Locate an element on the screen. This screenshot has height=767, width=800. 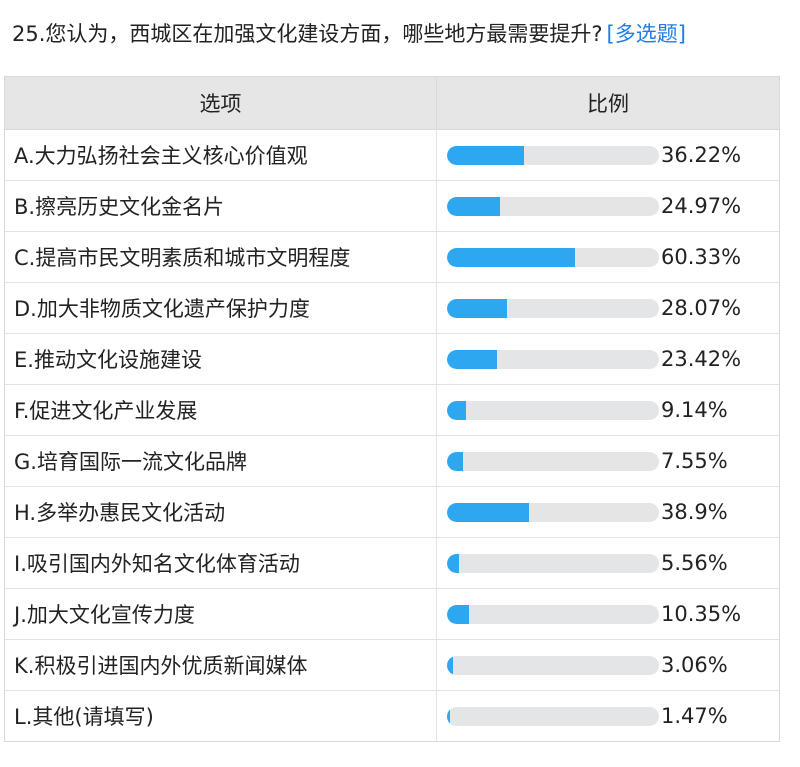
ratio-cell: 3.06% is located at coordinates (608, 665).